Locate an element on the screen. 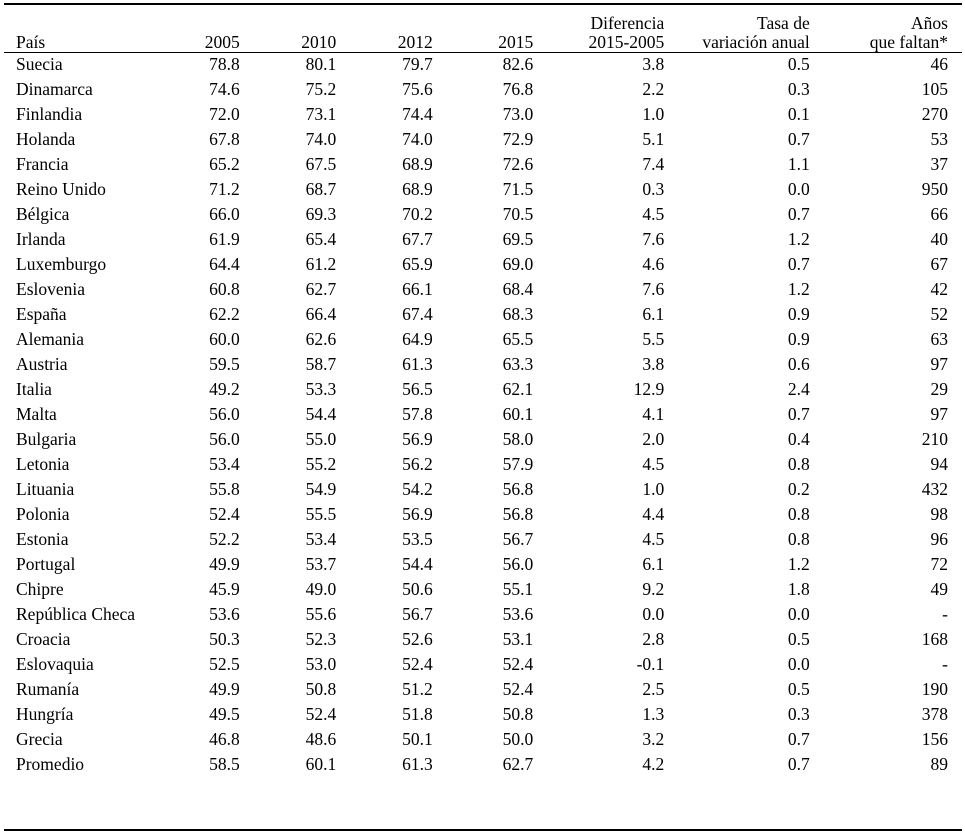  cell-2012: 70.2 is located at coordinates (417, 213).